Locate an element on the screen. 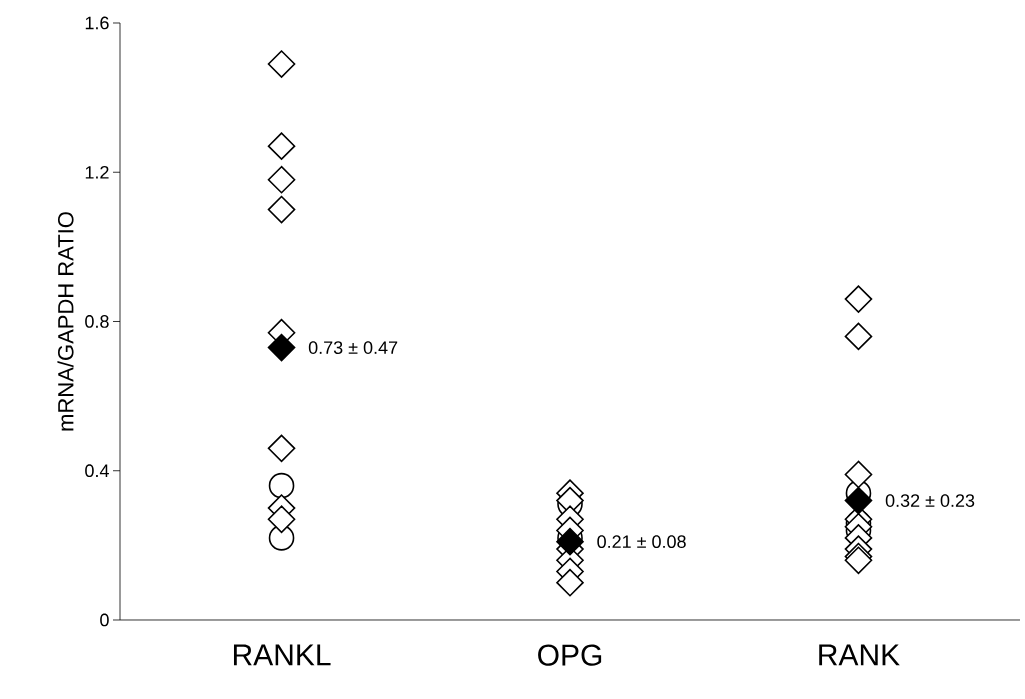  y-tick-label: 0.8 is located at coordinates (97, 321).